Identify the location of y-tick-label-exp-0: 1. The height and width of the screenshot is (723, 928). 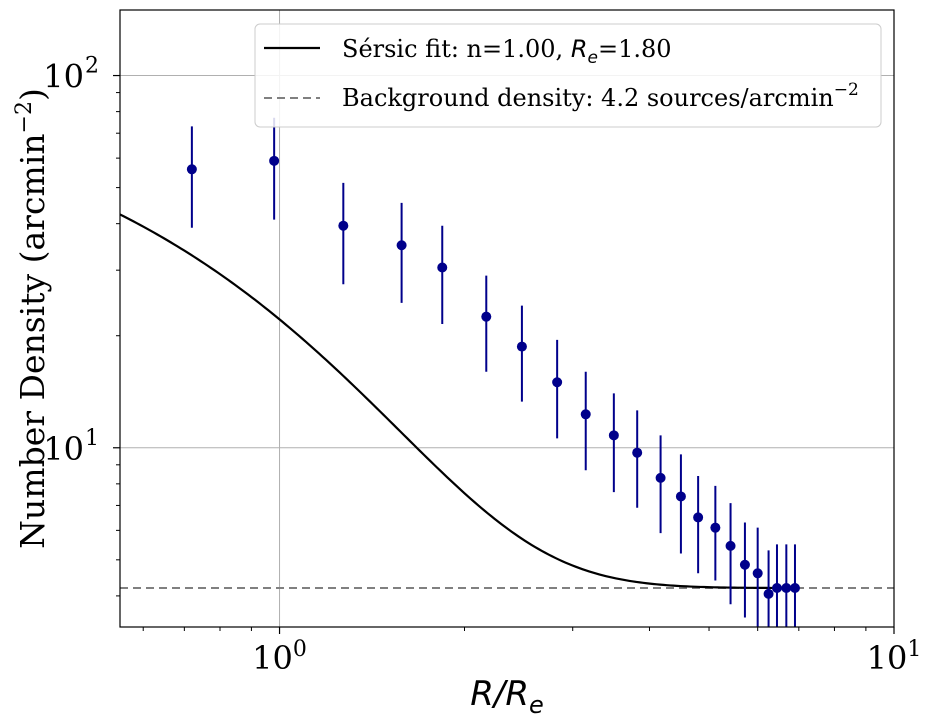
(92, 438).